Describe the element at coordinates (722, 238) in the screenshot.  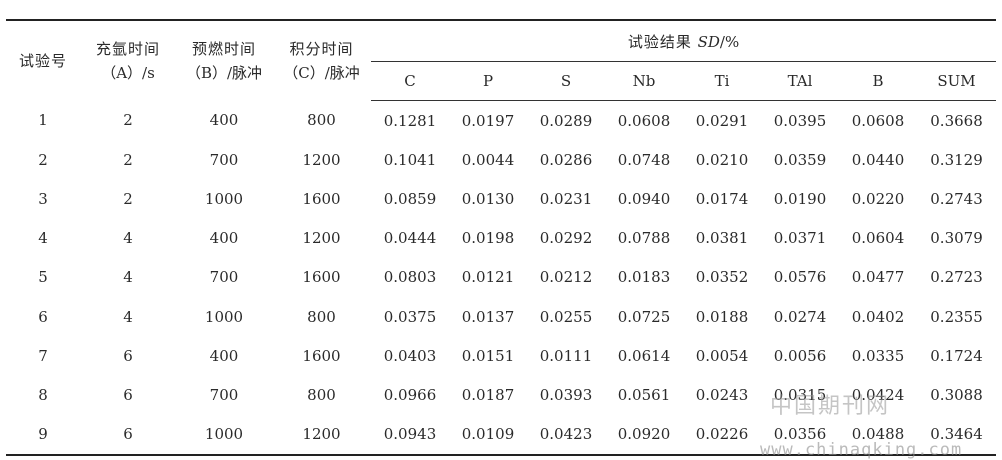
I see `table-cell: 0.0381` at that location.